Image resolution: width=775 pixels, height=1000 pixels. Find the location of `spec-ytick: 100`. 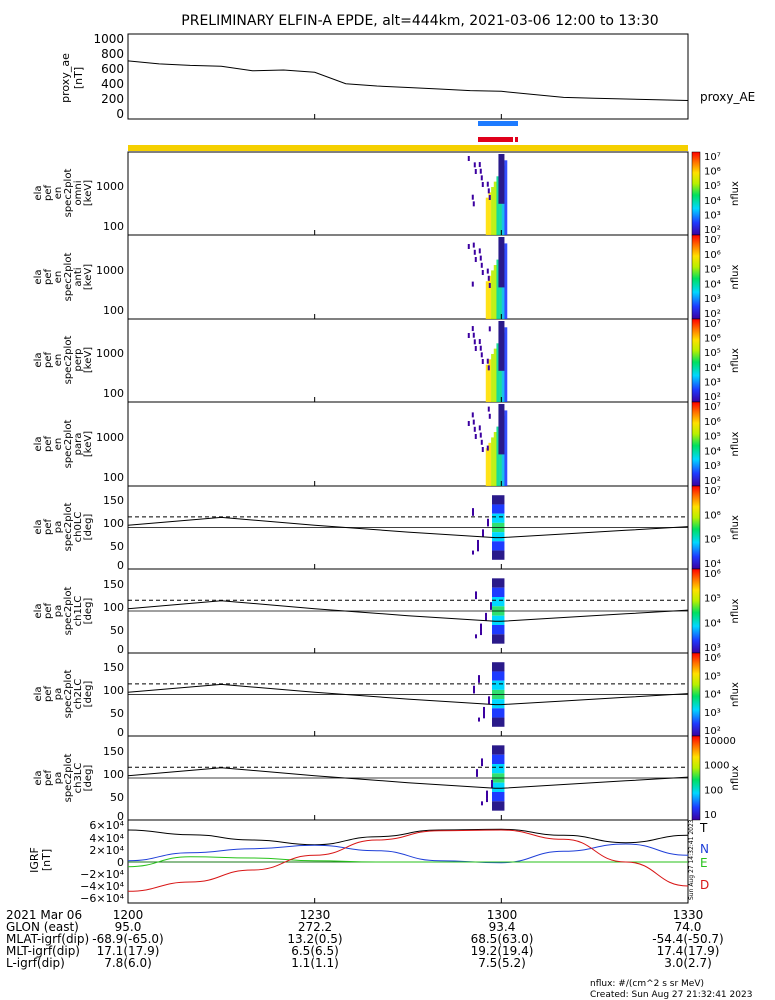

spec-ytick: 100 is located at coordinates (113, 310).